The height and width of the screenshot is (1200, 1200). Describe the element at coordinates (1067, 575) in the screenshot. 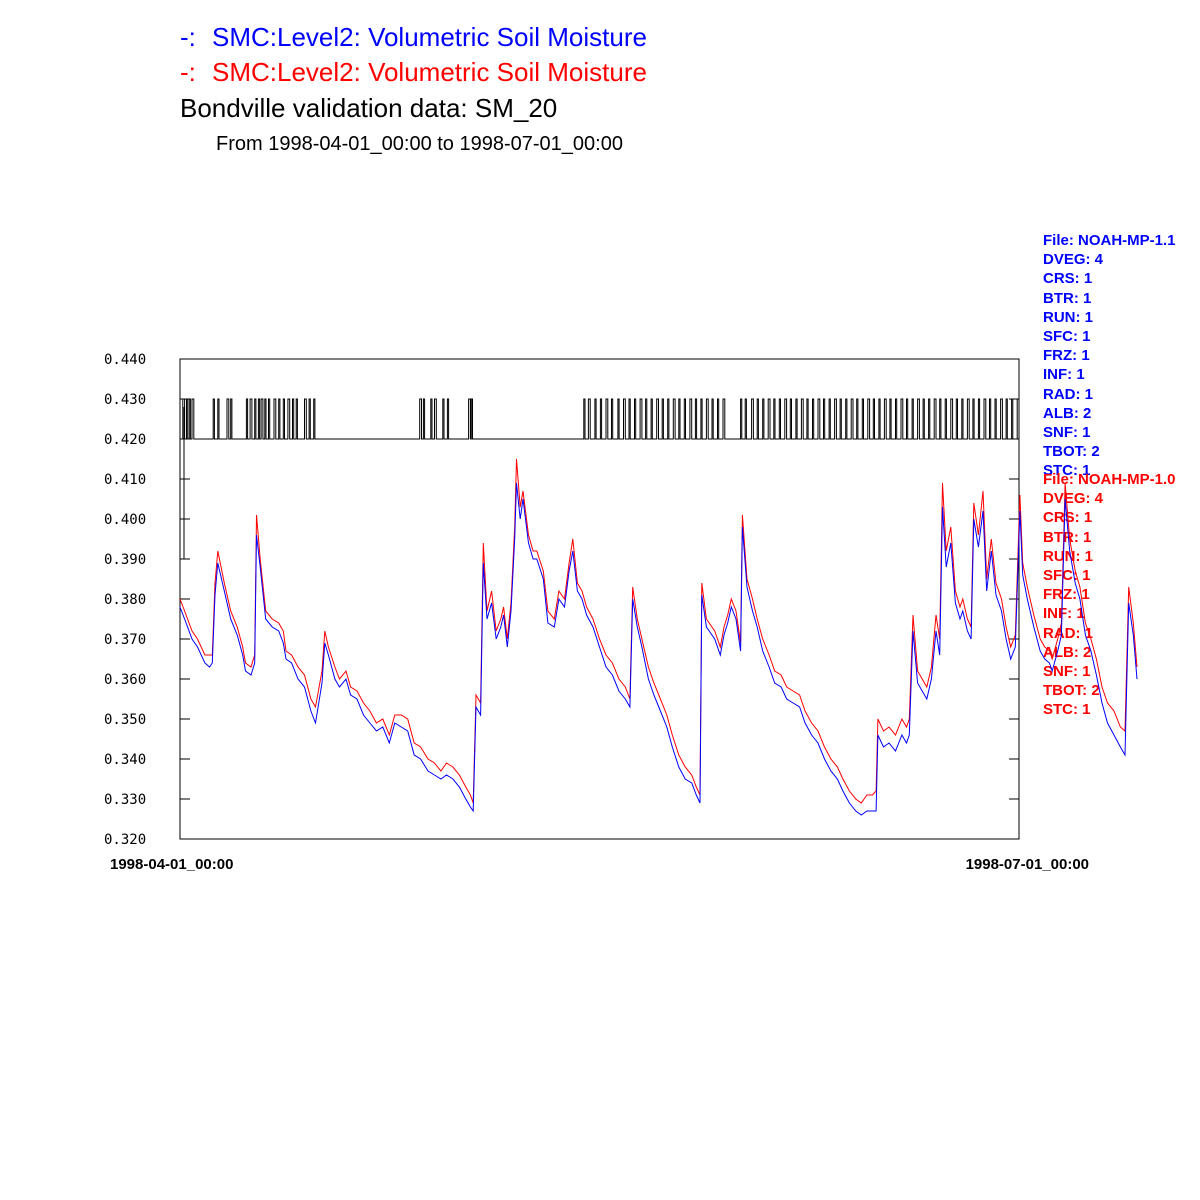

I see `info-red-line: SFC: 1` at that location.